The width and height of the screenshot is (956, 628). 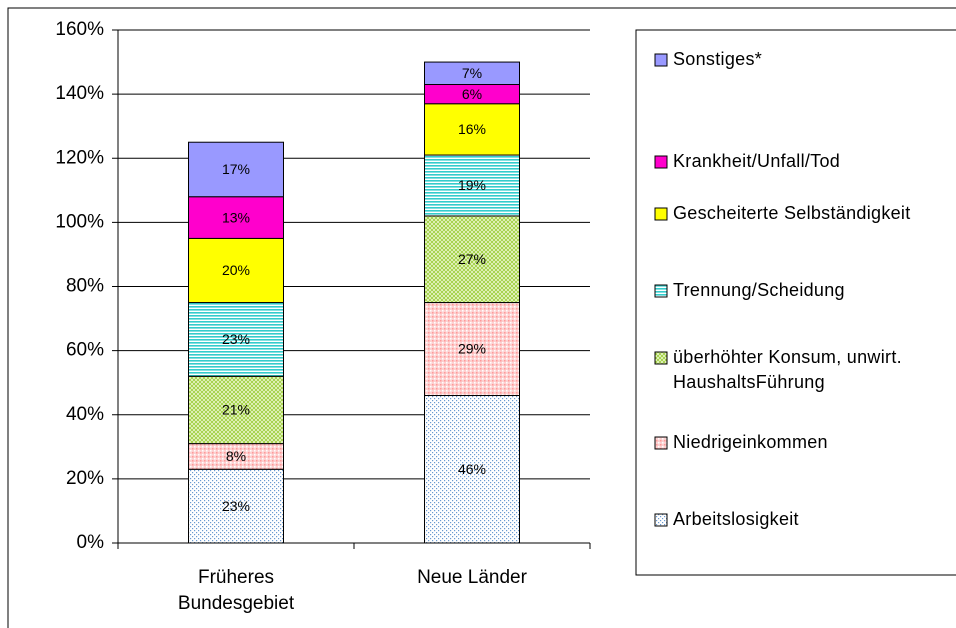 I want to click on data-label: 21%, so click(x=236, y=410).